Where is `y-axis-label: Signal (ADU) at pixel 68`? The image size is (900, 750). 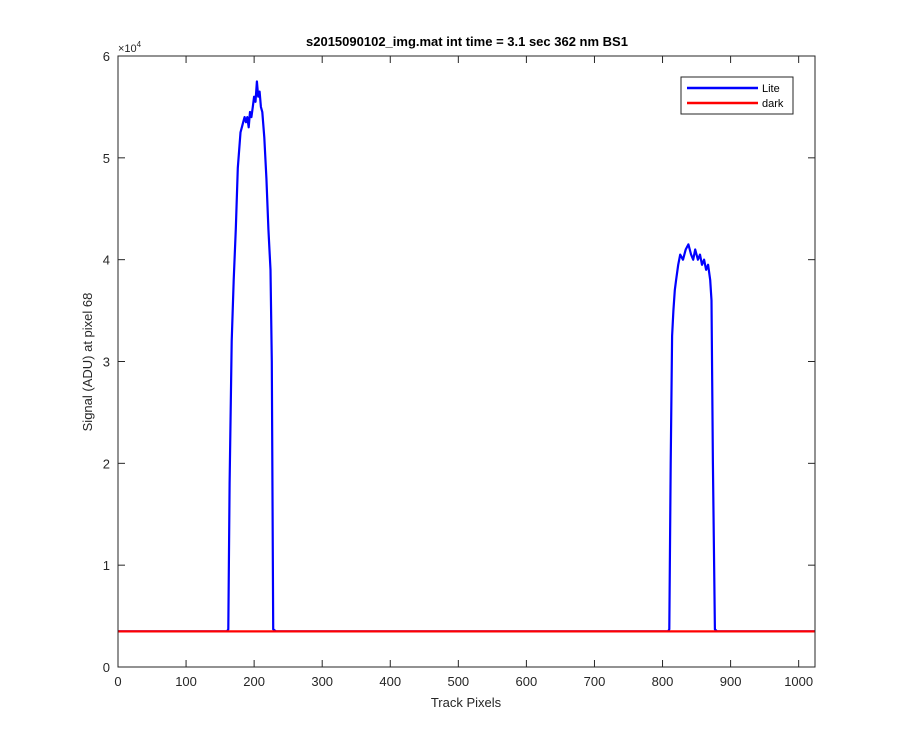
y-axis-label: Signal (ADU) at pixel 68 is located at coordinates (87, 362).